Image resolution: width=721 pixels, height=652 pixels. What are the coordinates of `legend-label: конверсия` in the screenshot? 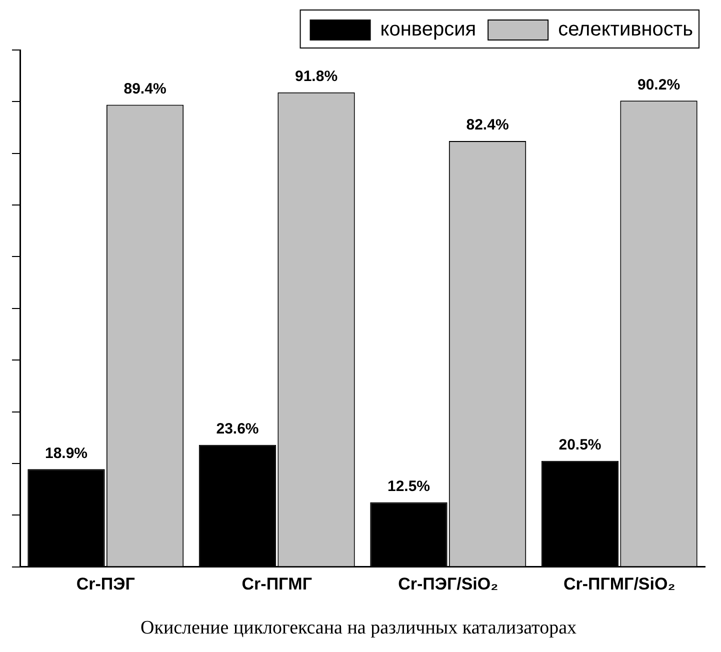 It's located at (428, 29).